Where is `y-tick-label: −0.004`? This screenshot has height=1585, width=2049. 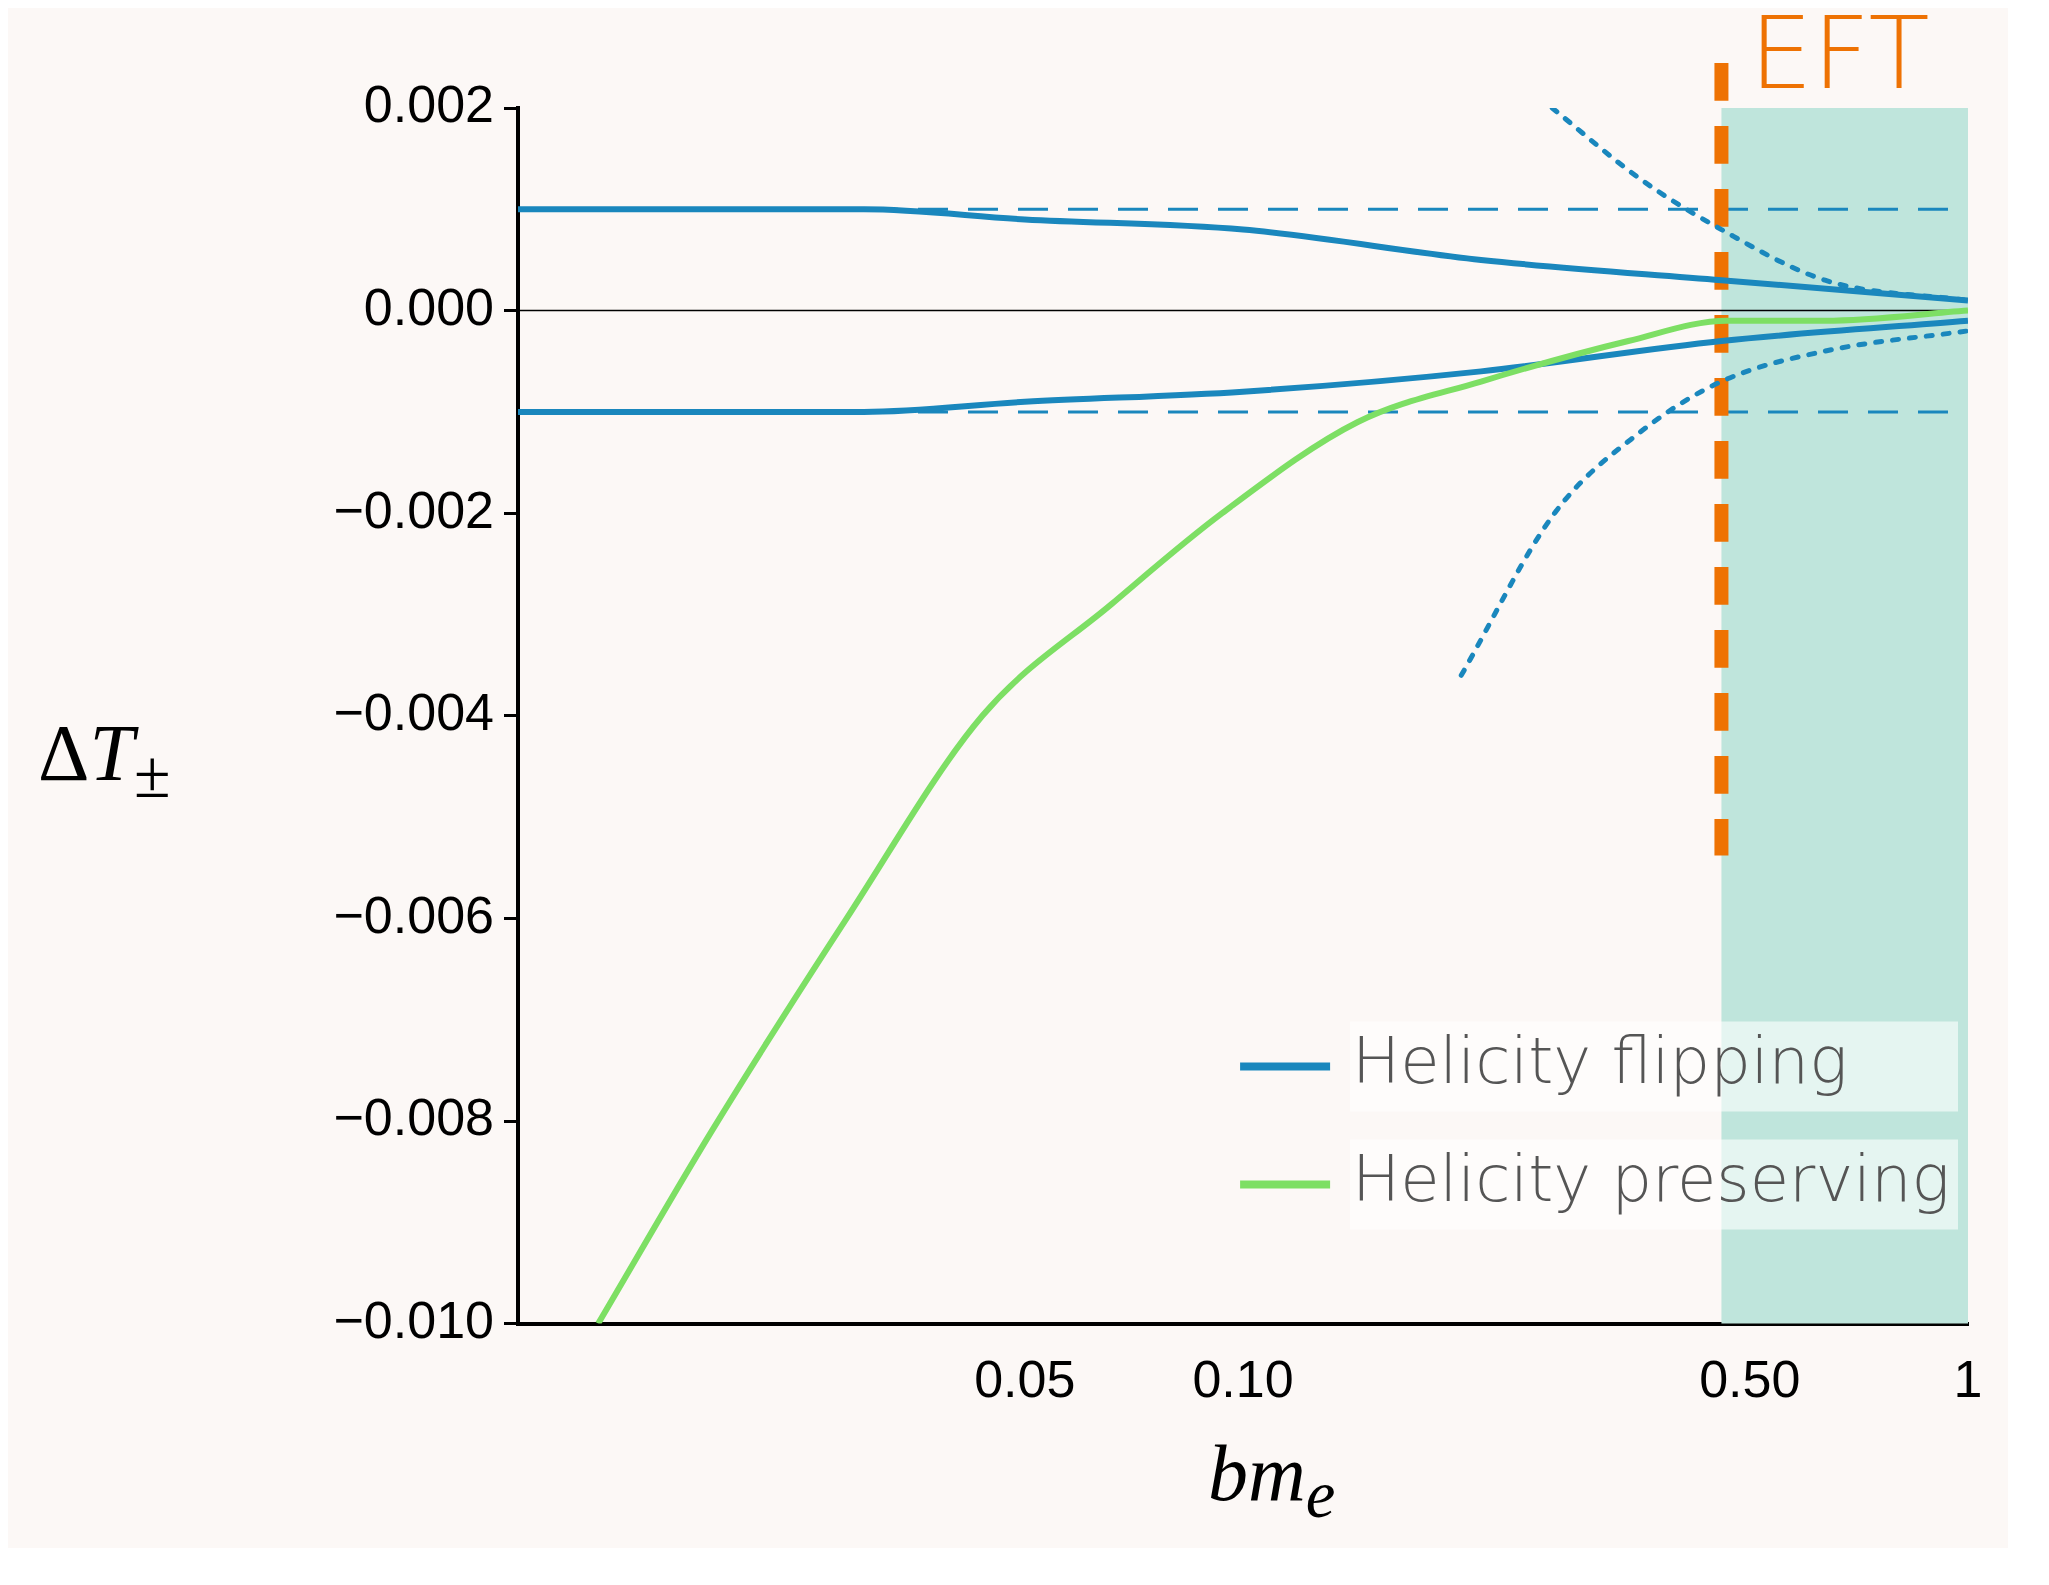
y-tick-label: −0.004 is located at coordinates (413, 712).